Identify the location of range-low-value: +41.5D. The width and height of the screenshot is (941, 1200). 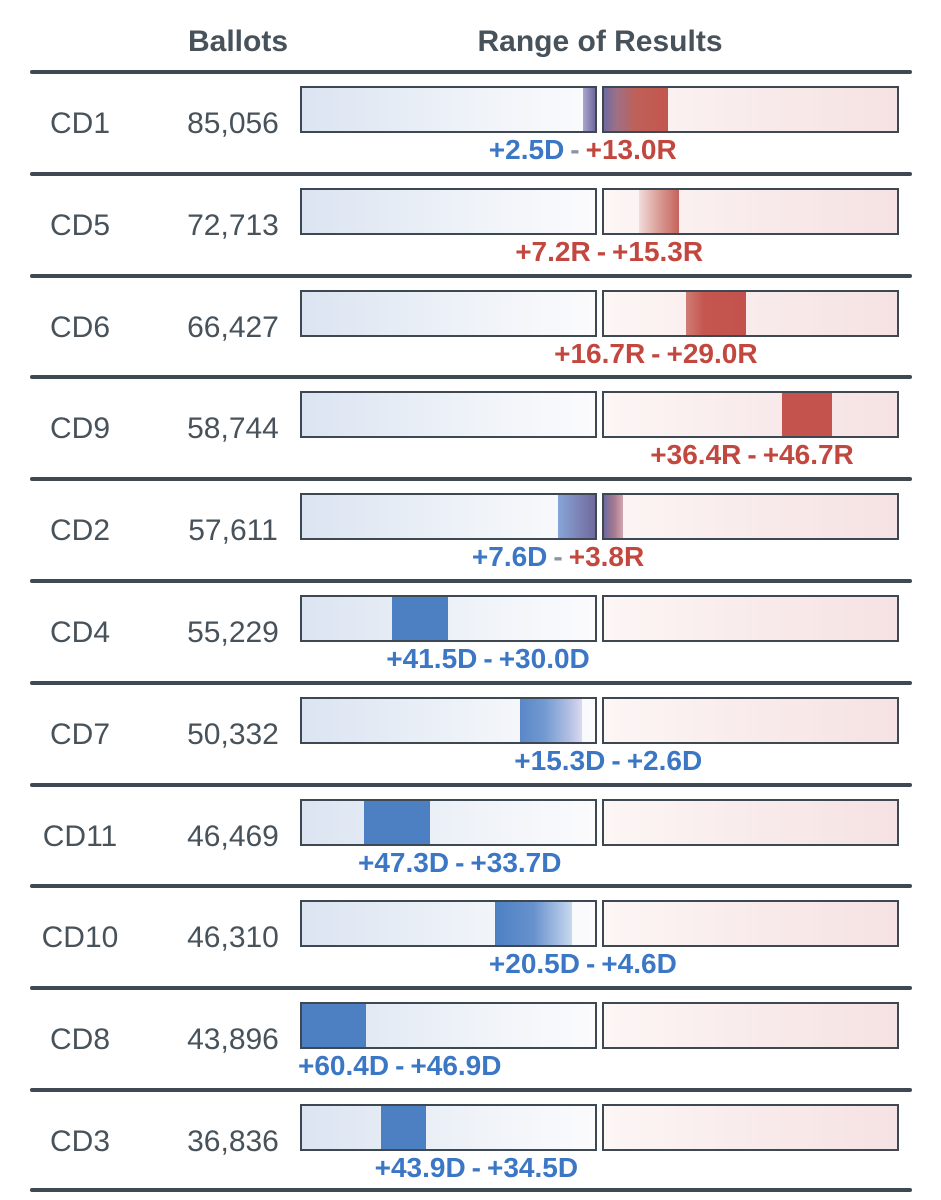
(432, 658).